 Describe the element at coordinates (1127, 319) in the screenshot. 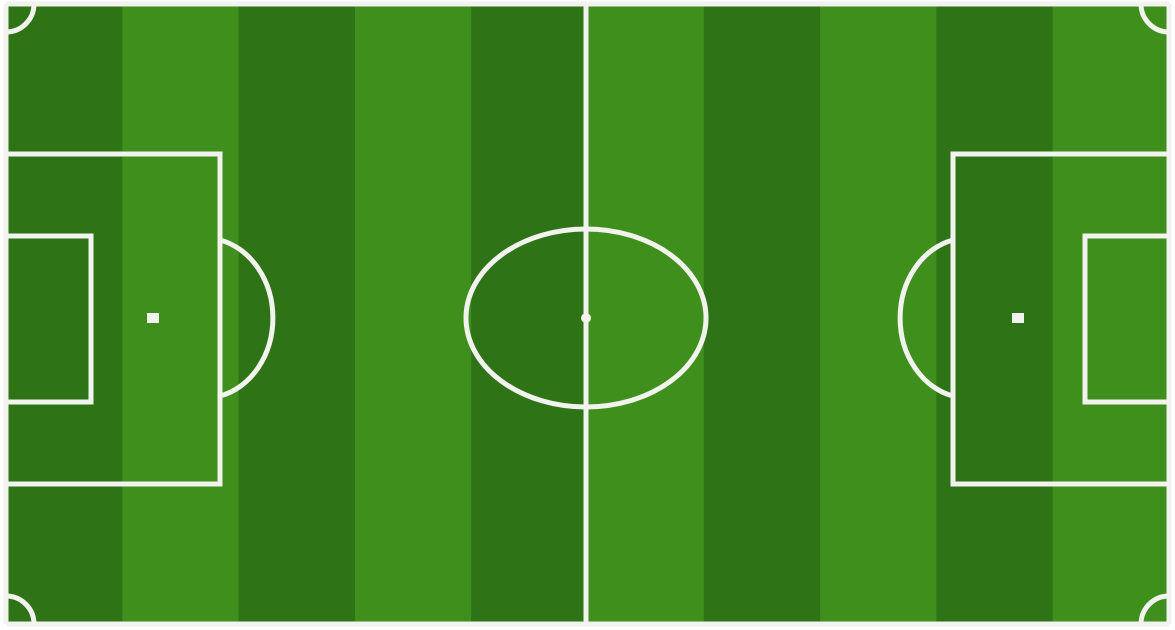

I see `goal-area-right` at that location.